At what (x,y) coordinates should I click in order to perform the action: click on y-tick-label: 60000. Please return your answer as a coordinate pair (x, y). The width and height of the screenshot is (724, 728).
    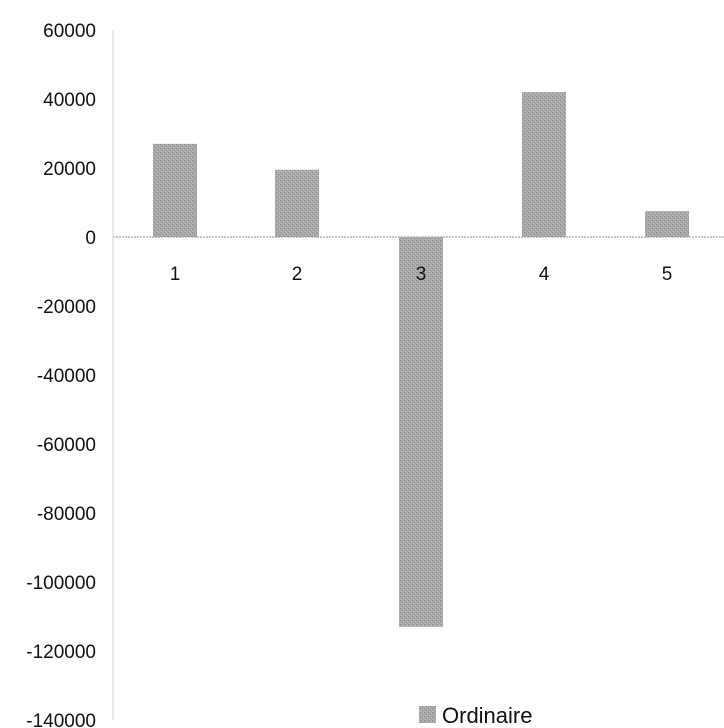
    Looking at the image, I should click on (69, 31).